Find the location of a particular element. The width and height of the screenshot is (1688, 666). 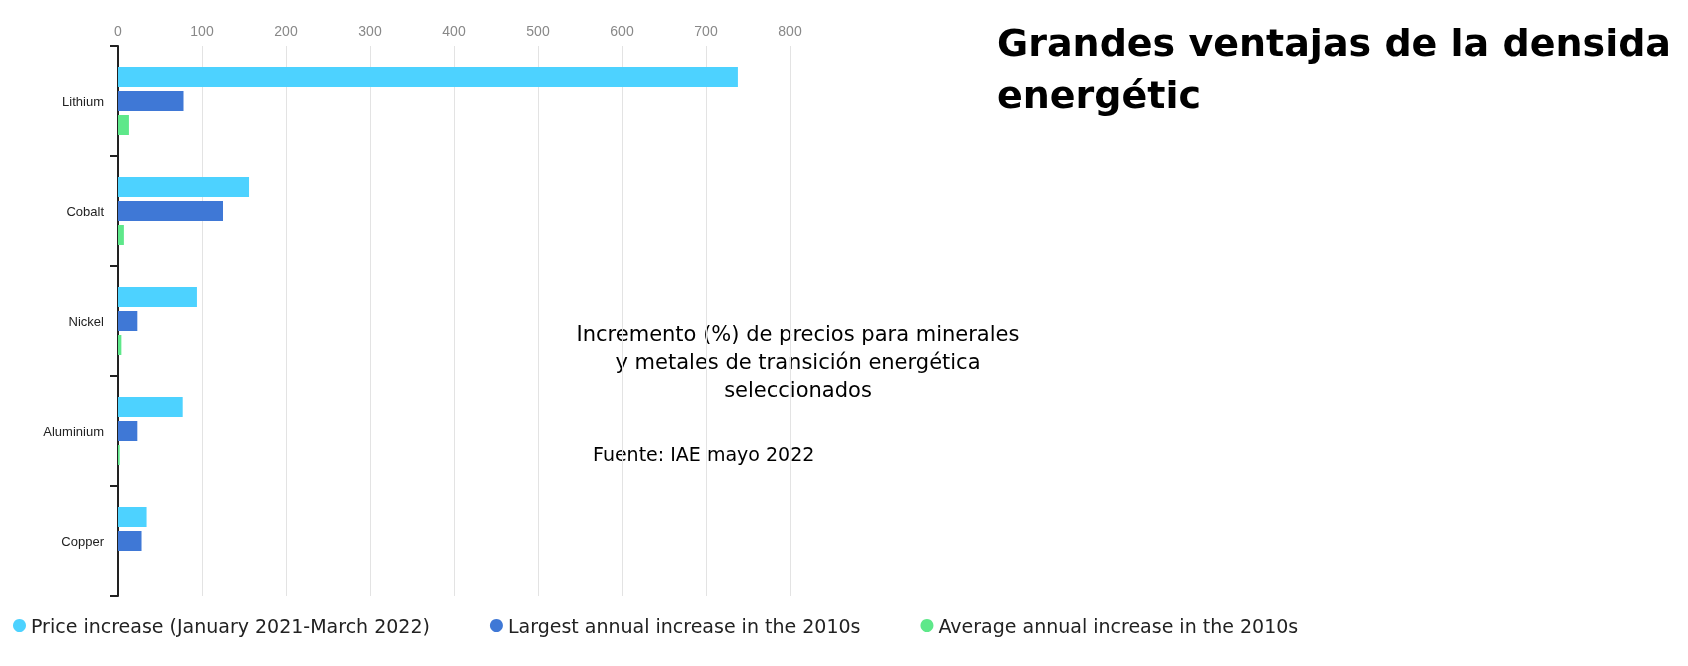

text: Grandes ventajas de la densida energétic is located at coordinates (1334, 69).